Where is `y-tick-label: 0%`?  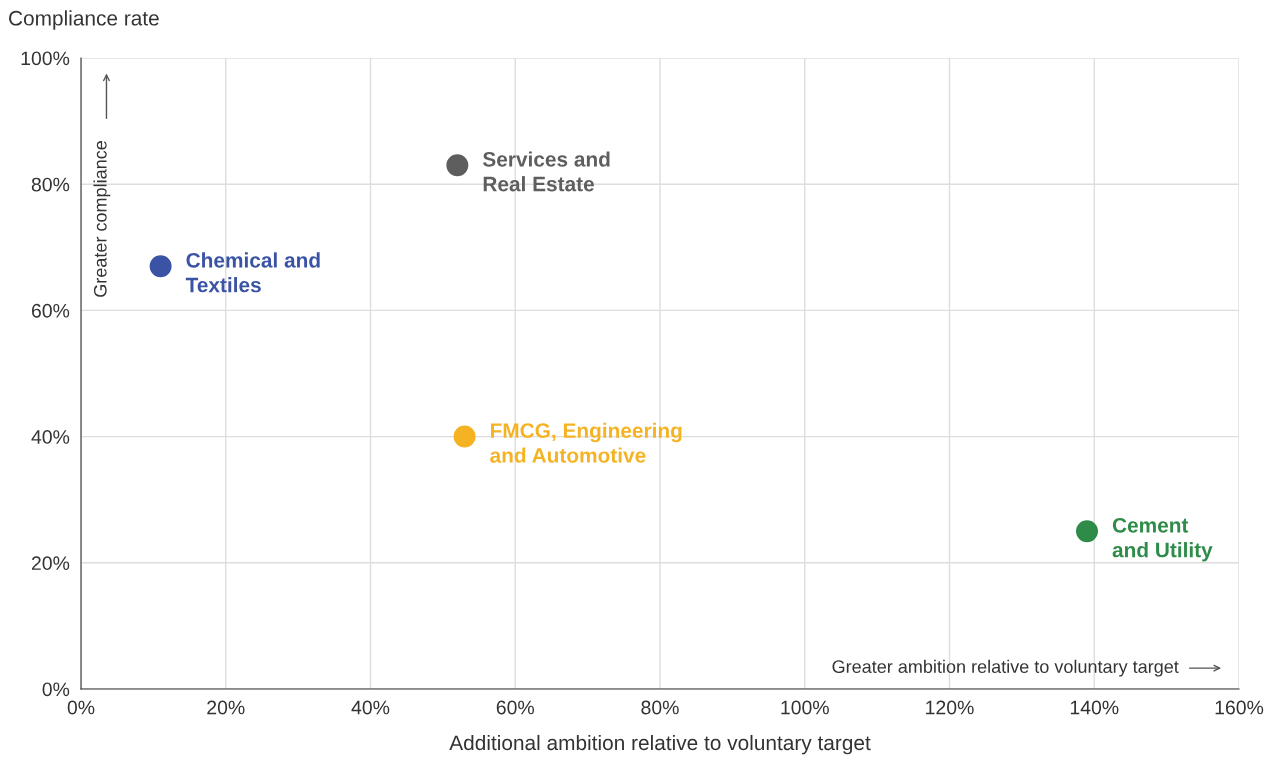
y-tick-label: 0% is located at coordinates (56, 689).